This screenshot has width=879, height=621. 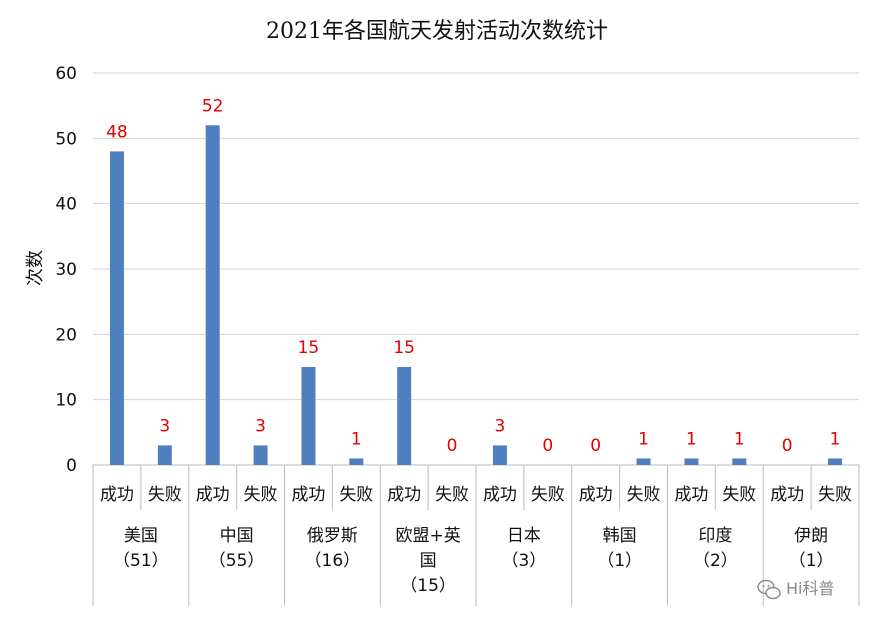 What do you see at coordinates (428, 561) in the screenshot?
I see `group-label: 国` at bounding box center [428, 561].